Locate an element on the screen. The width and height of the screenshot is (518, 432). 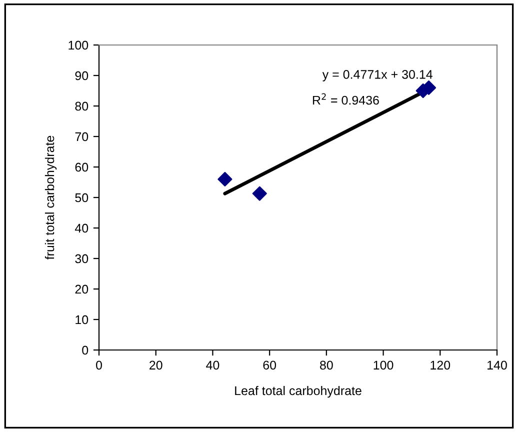
annotation: R$^{2}$ = 0.9436 is located at coordinates (345, 99).